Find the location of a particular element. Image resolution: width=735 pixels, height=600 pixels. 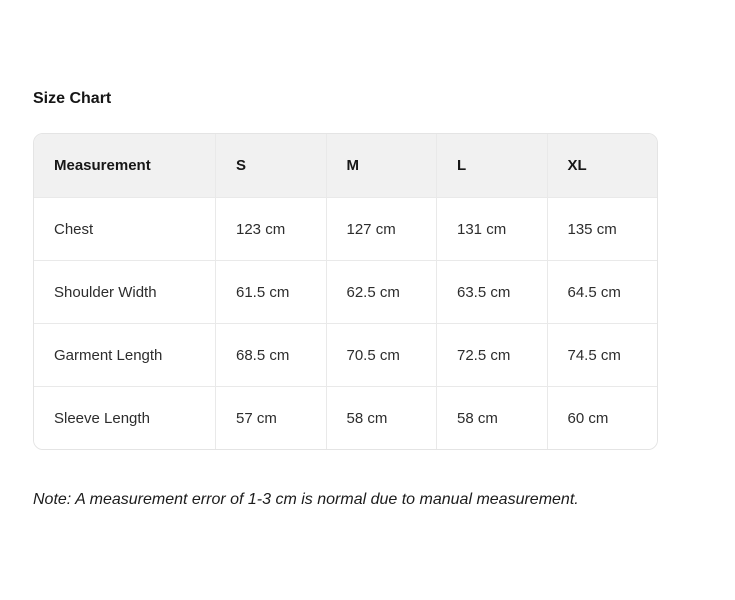

row-label: Shoulder Width is located at coordinates (124, 291).